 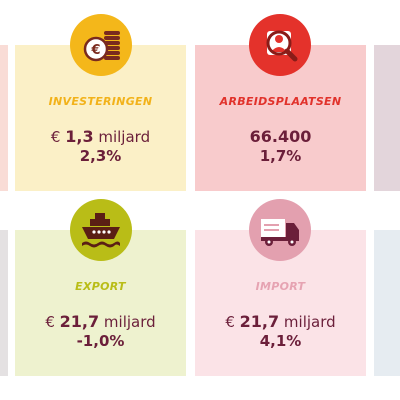 What do you see at coordinates (100, 341) in the screenshot?
I see `card-change: -1,0%` at bounding box center [100, 341].